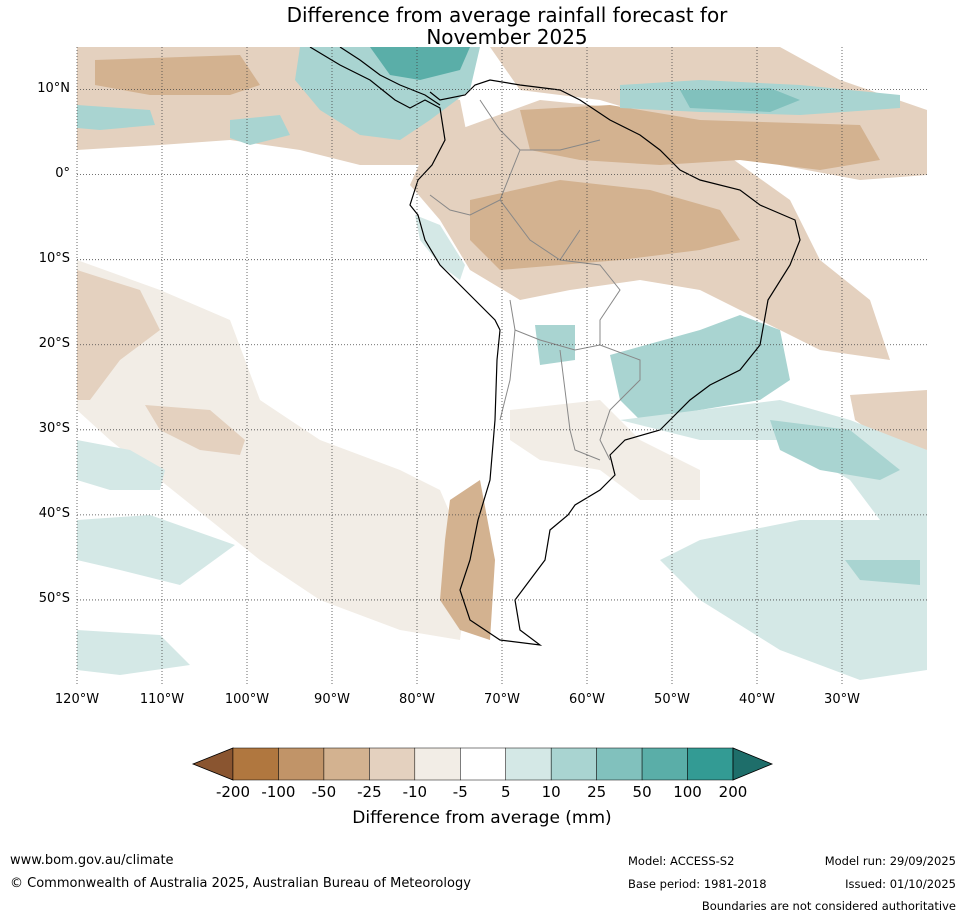 This screenshot has height=919, width=965. Describe the element at coordinates (672, 699) in the screenshot. I see `longitude-label: 50°W` at that location.